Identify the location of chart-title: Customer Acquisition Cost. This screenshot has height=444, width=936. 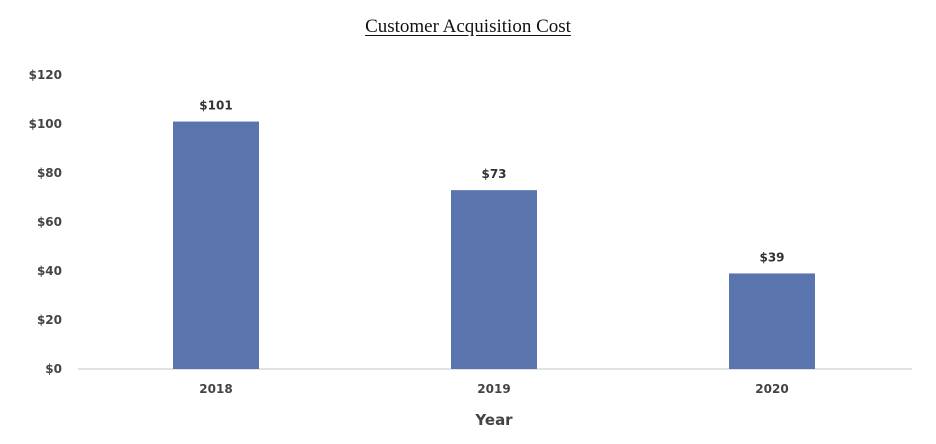
(468, 26).